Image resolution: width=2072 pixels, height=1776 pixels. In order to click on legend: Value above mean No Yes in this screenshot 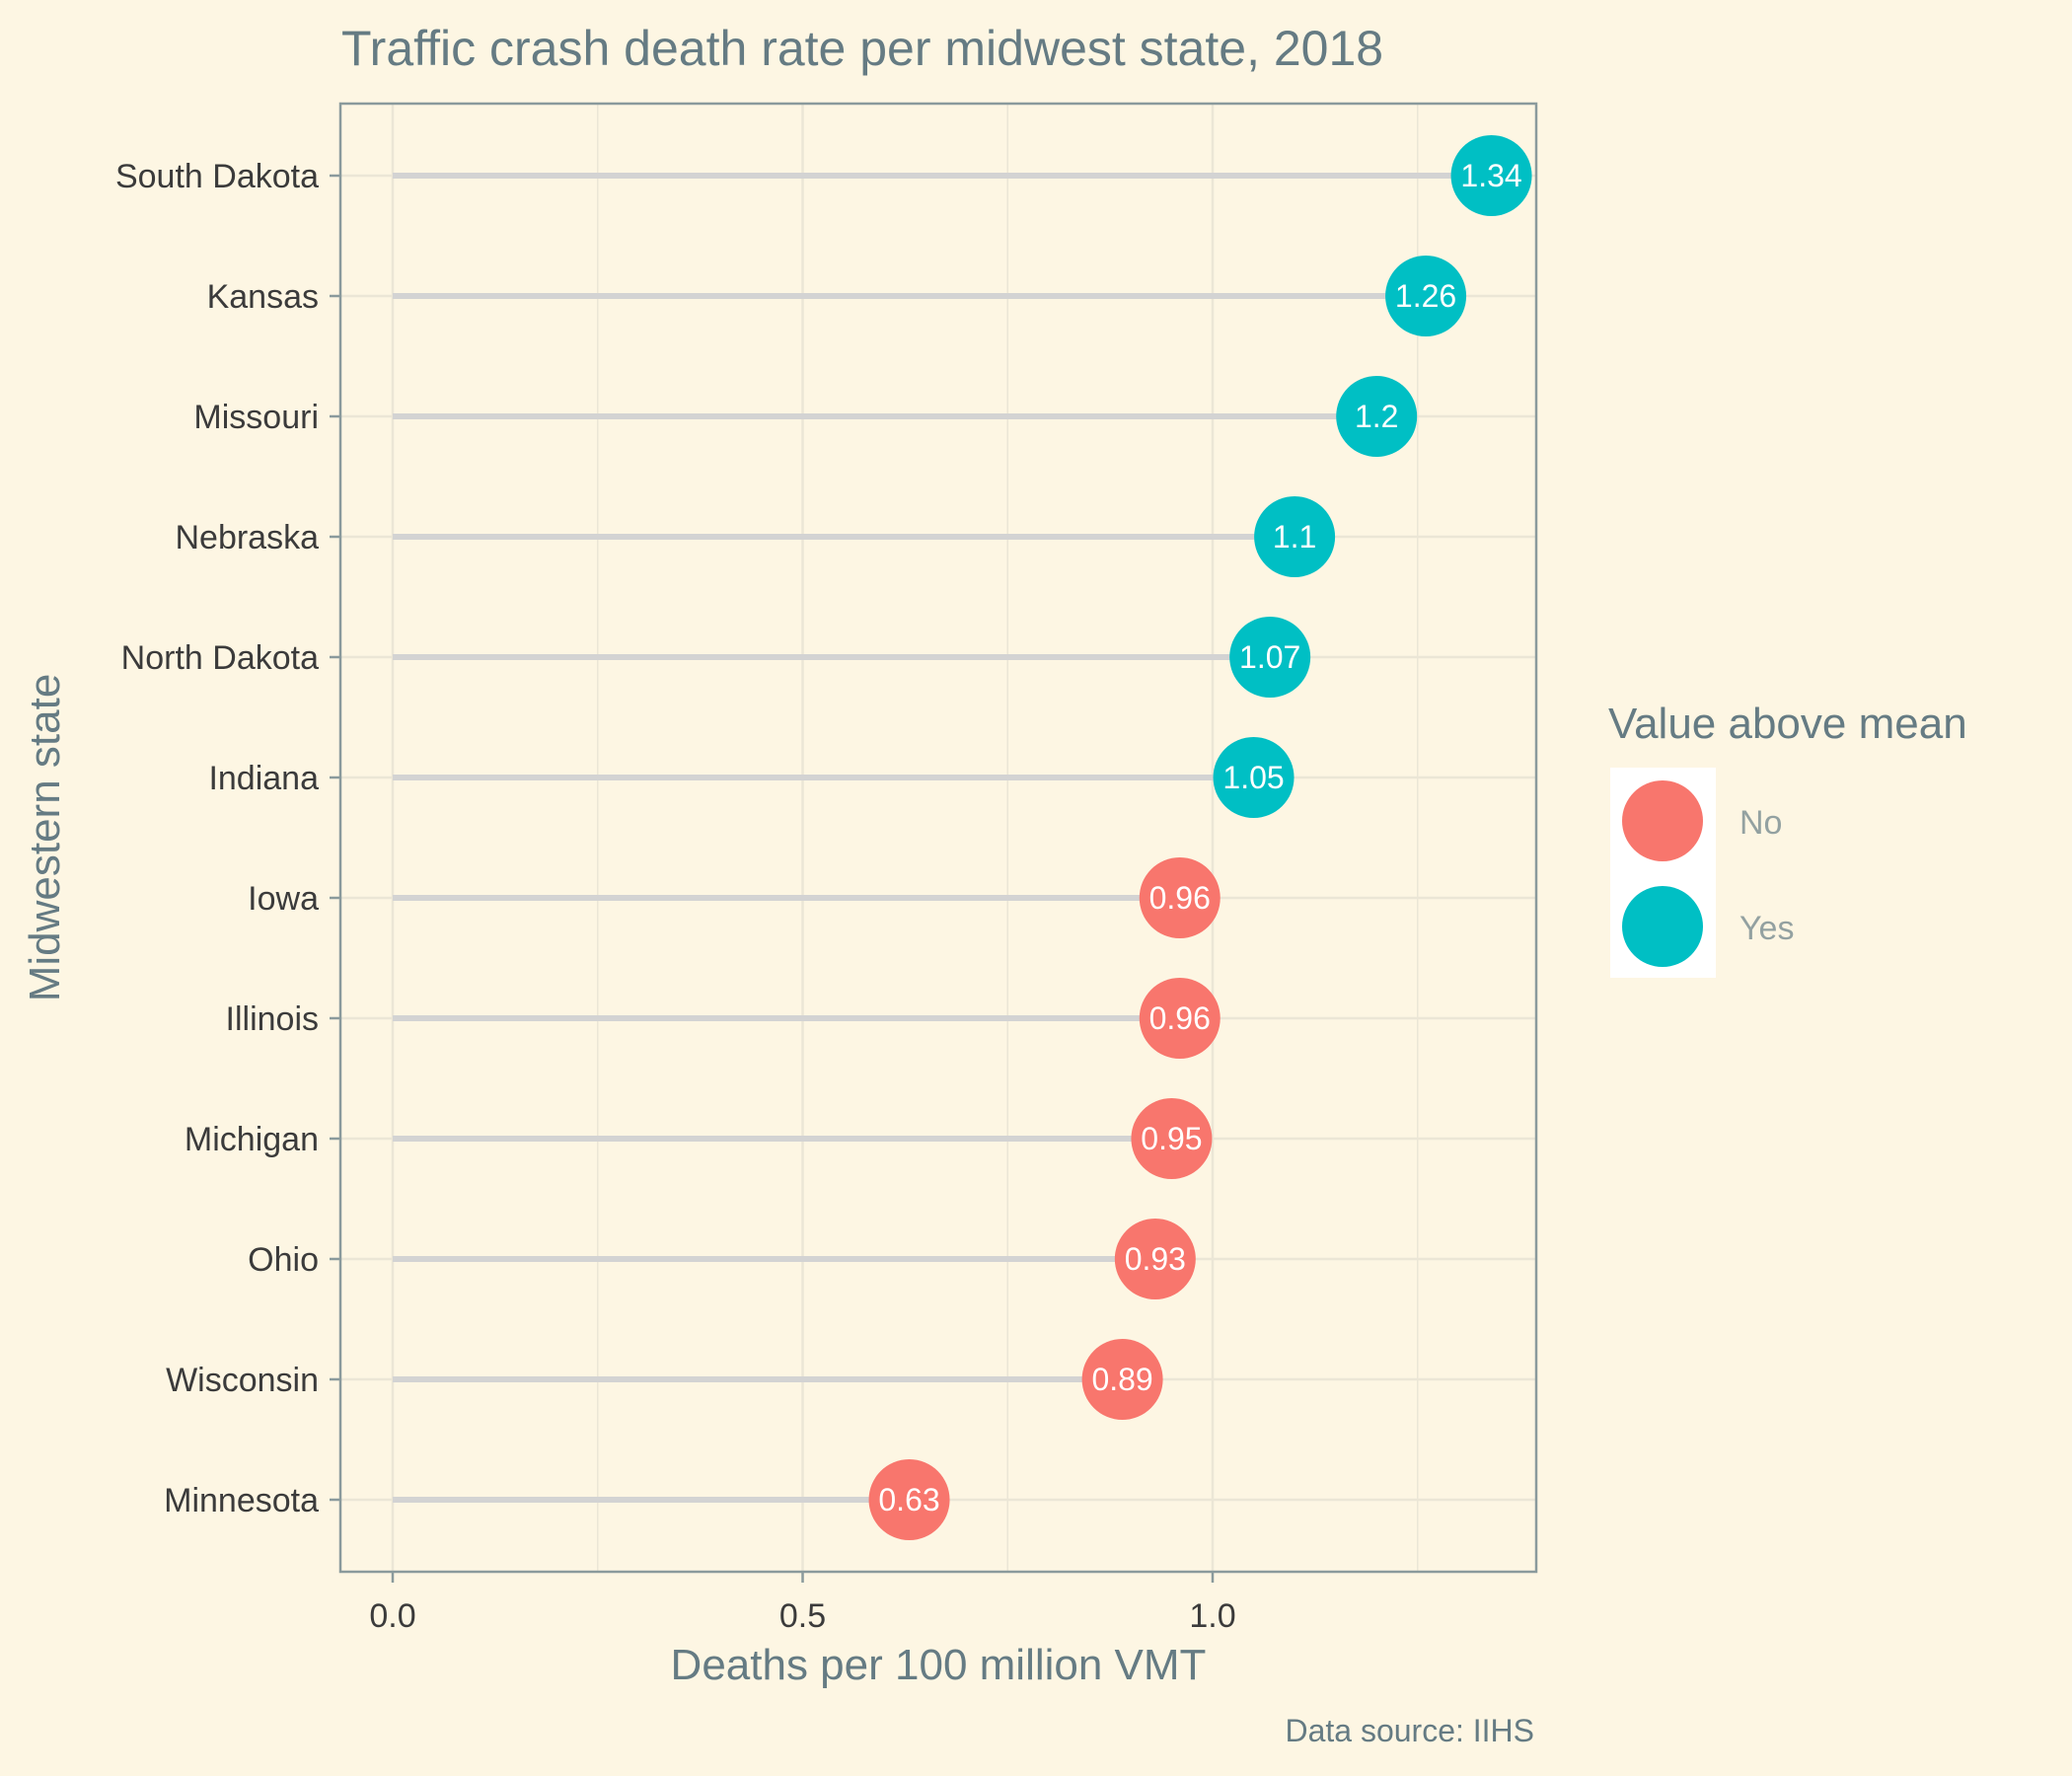, I will do `click(1788, 839)`.